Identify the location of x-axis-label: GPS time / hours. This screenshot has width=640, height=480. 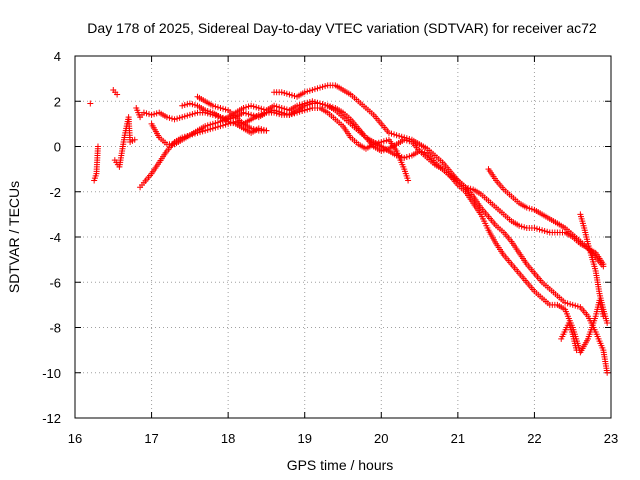
(340, 465).